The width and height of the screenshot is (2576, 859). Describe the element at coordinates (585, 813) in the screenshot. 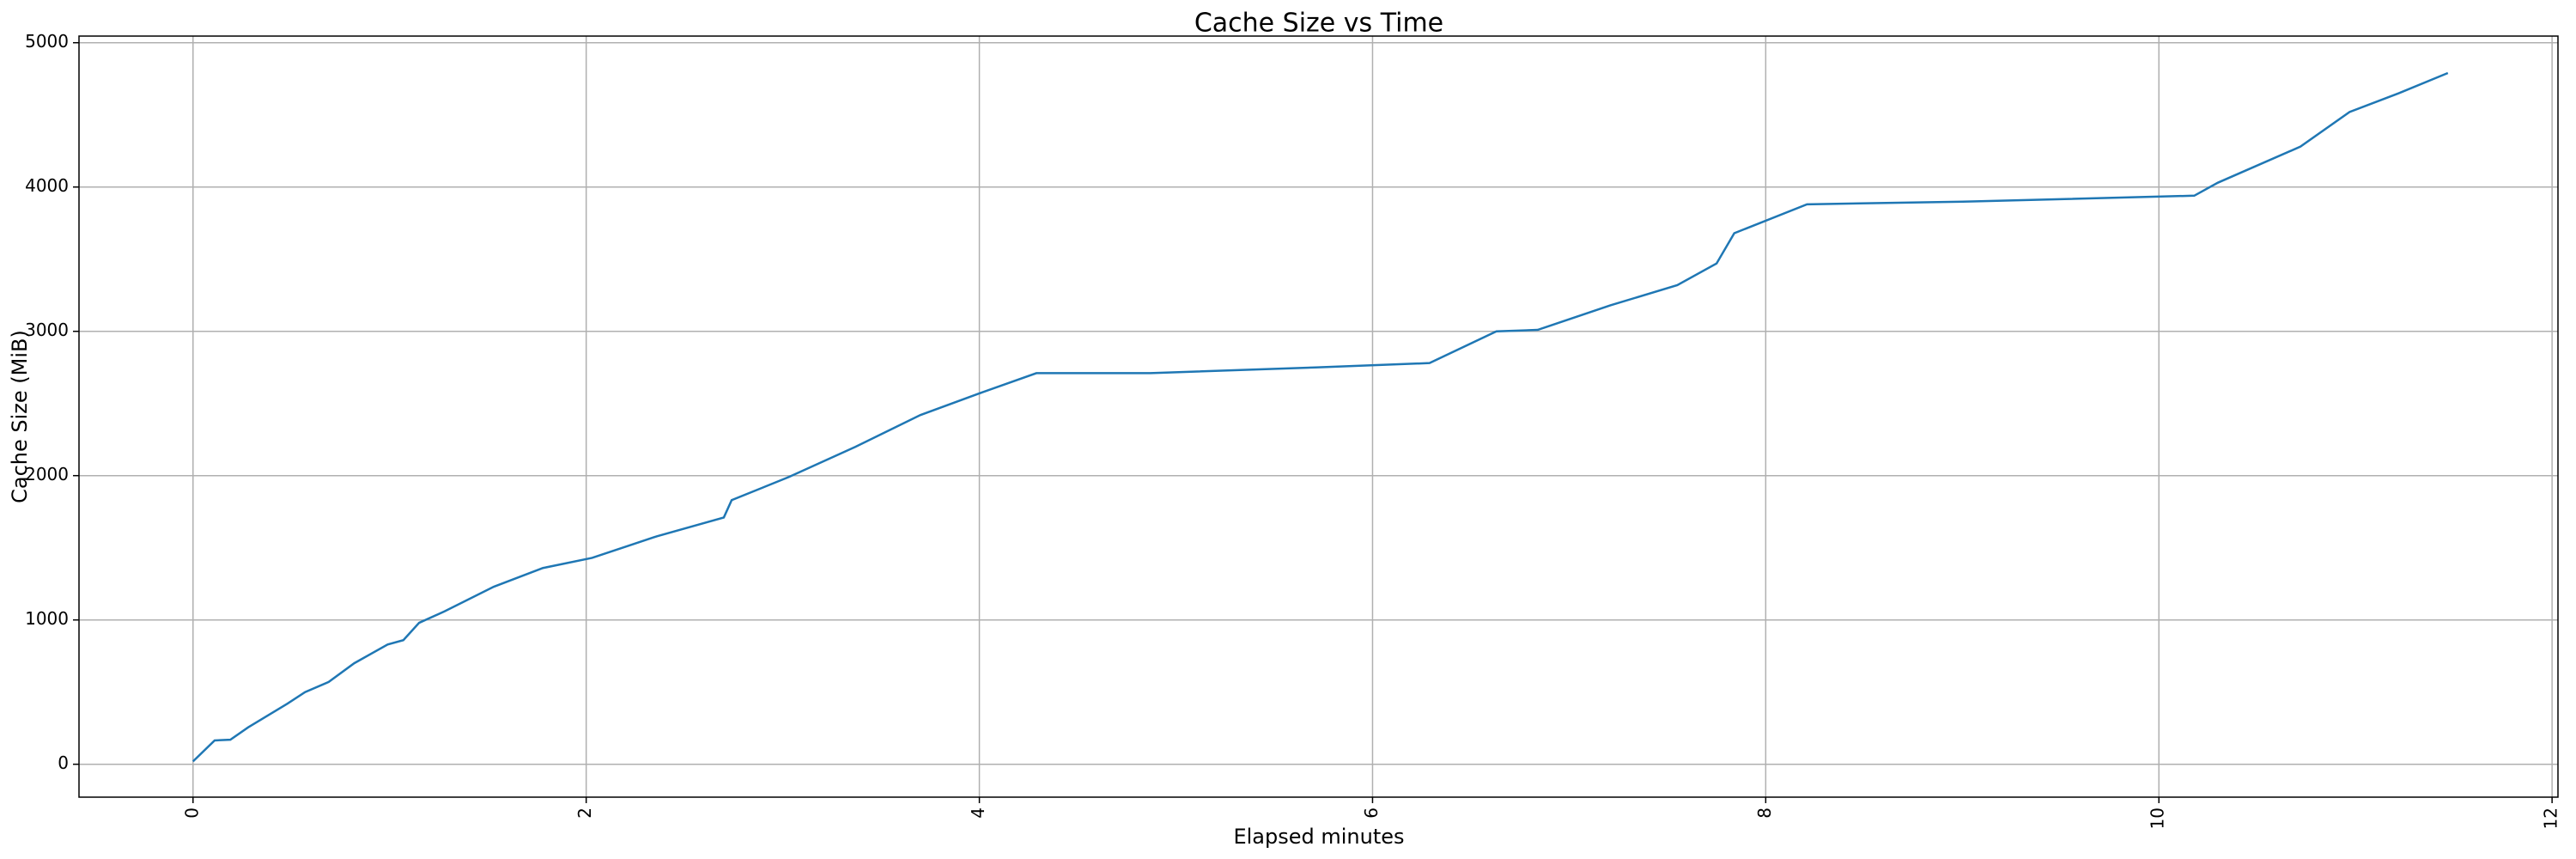

I see `x-tick-label: 2` at that location.